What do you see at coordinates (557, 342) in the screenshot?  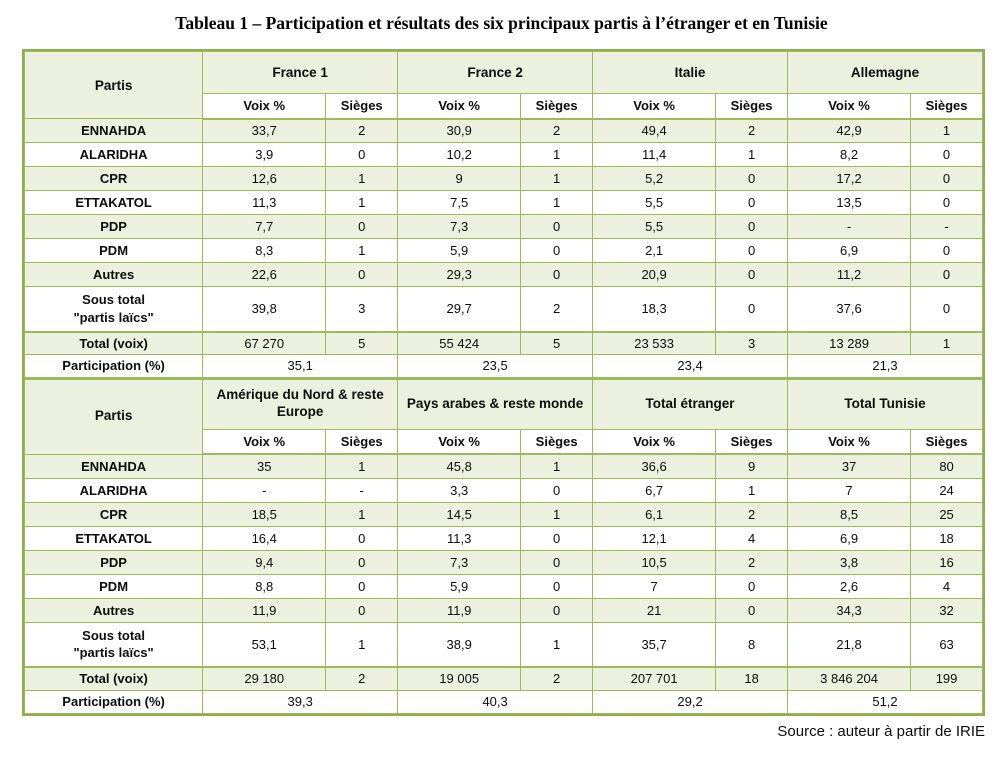 I see `cell: 5` at bounding box center [557, 342].